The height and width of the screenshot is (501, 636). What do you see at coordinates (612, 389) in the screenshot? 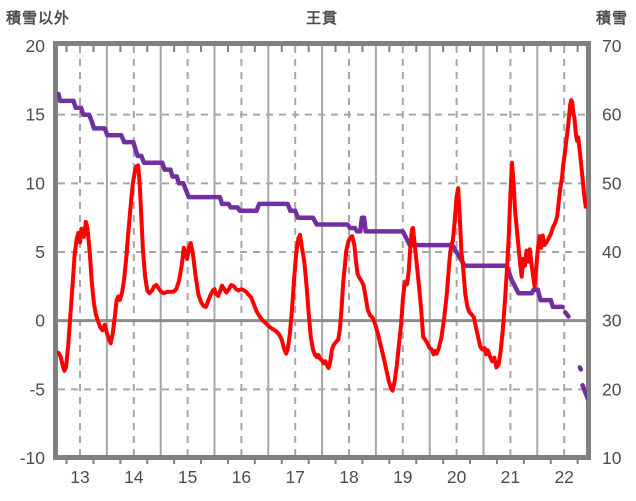
I see `y-right-tick-label: 20` at bounding box center [612, 389].